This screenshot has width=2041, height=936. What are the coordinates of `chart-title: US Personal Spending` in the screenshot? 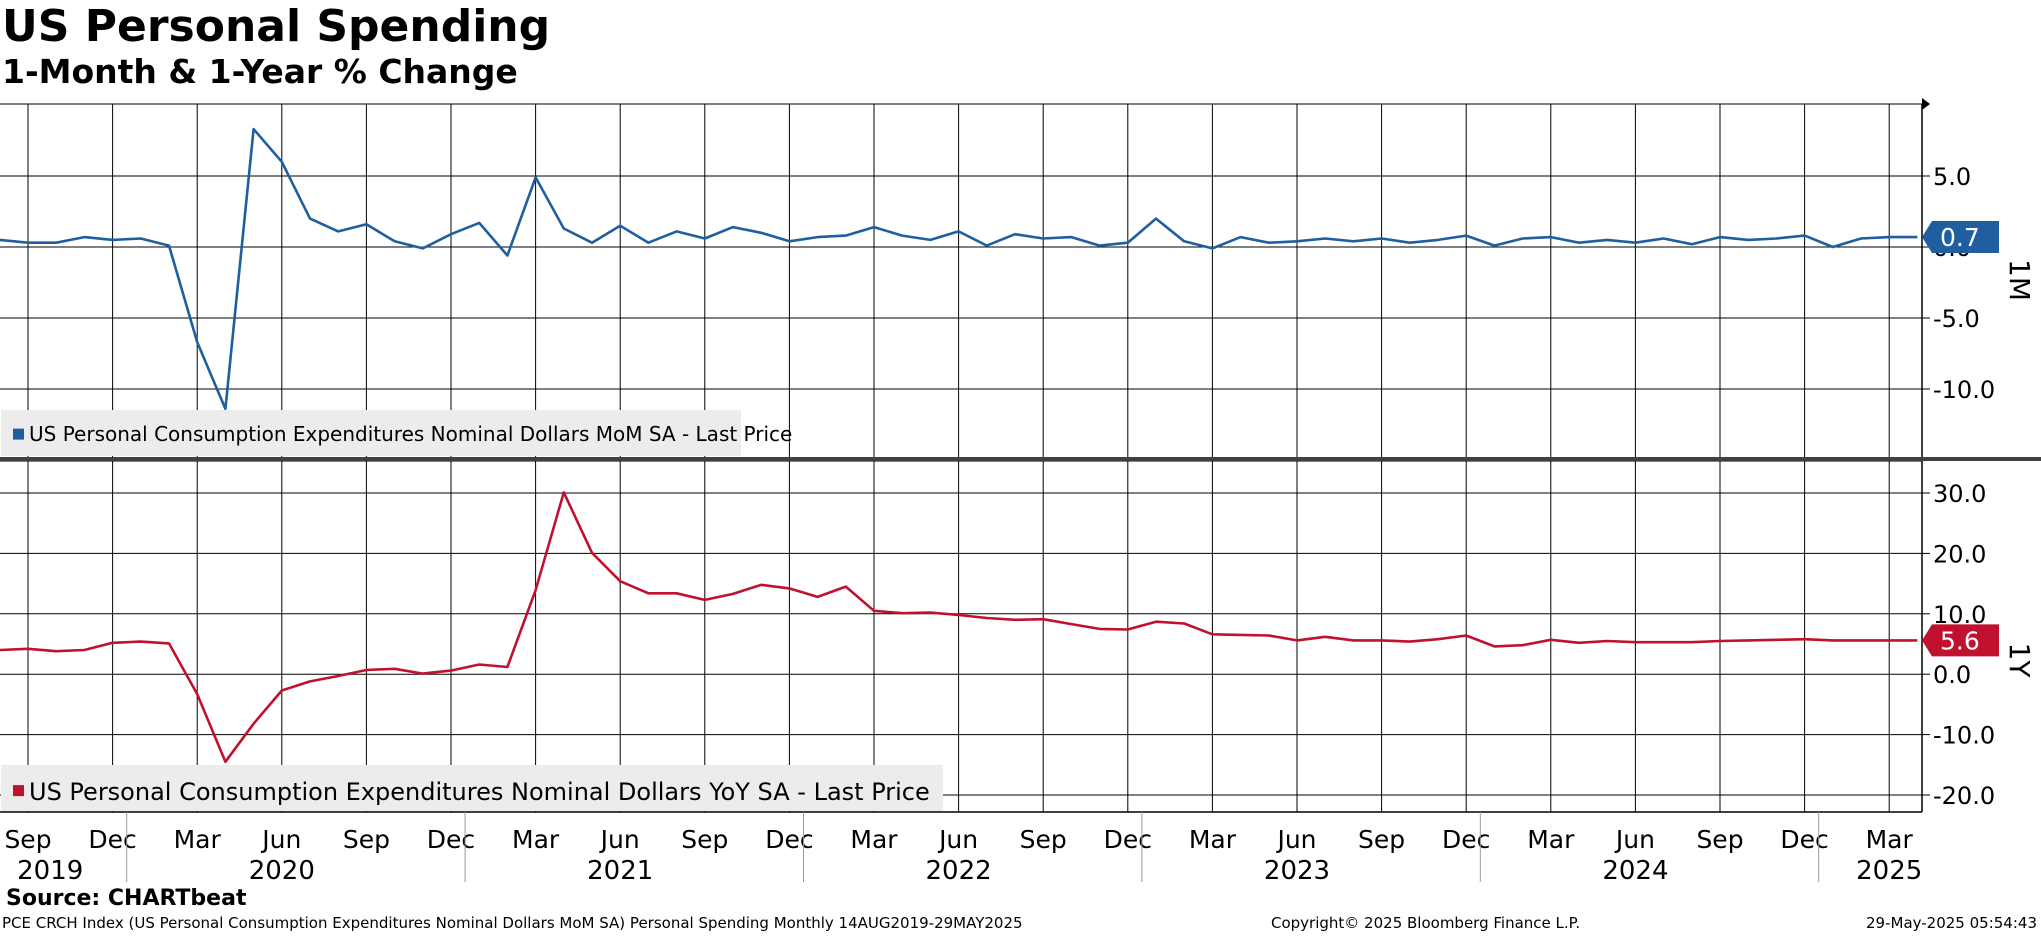 It's located at (276, 26).